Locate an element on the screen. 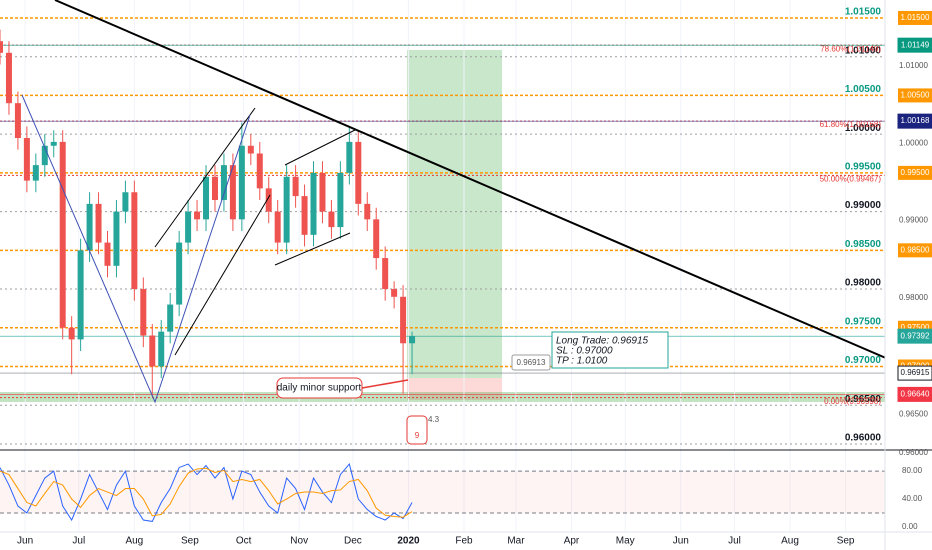 This screenshot has width=932, height=550. wave-line is located at coordinates (136, 249).